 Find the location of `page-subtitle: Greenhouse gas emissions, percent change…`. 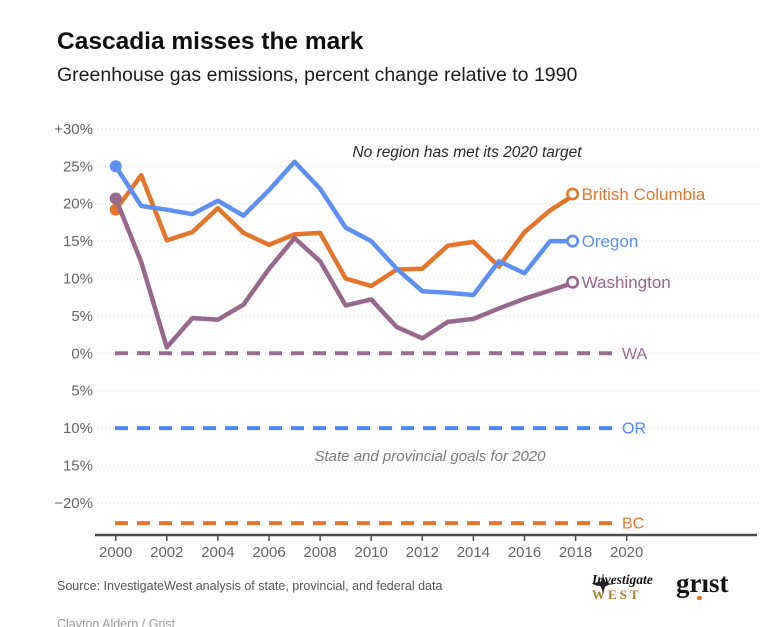

page-subtitle: Greenhouse gas emissions, percent change… is located at coordinates (317, 75).